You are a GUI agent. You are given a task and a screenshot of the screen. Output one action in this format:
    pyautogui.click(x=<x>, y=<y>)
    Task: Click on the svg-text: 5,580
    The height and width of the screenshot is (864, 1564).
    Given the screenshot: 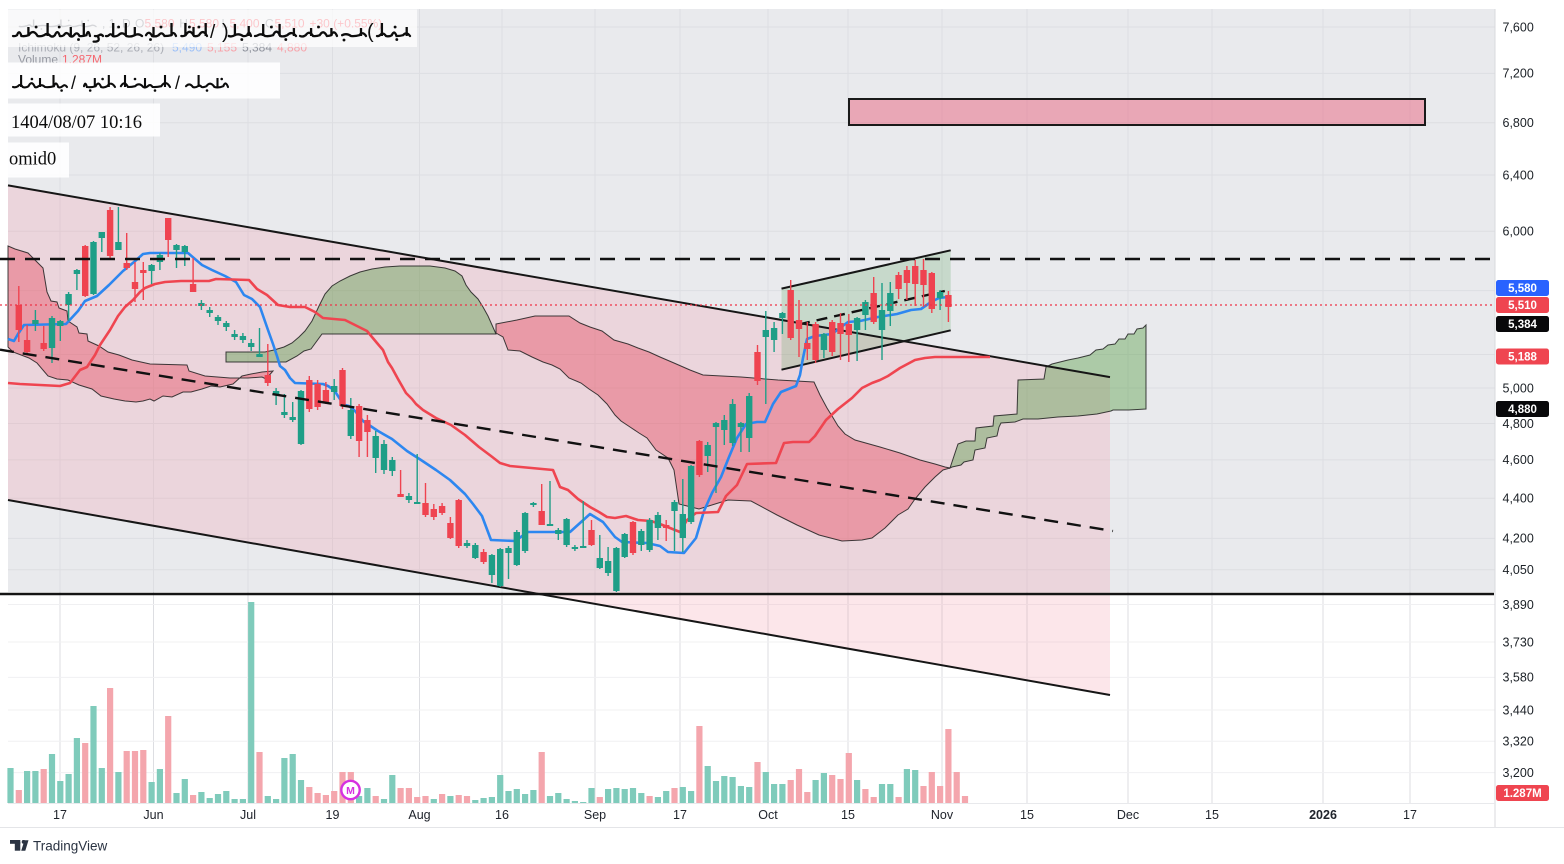 What is the action you would take?
    pyautogui.click(x=1522, y=289)
    